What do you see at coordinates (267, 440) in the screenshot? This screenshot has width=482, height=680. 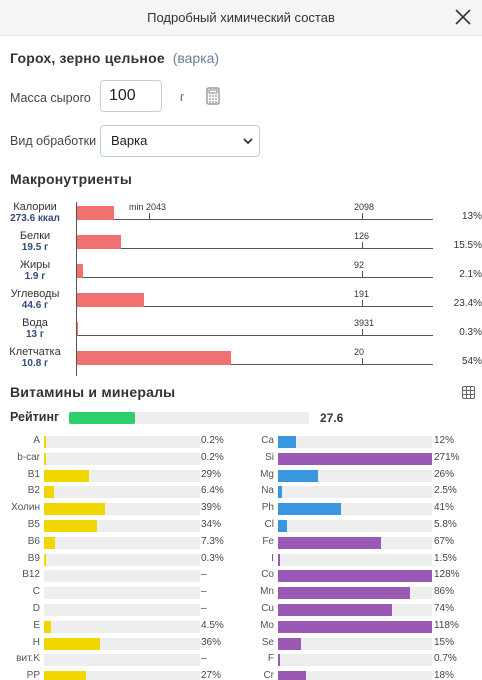 I see `nutrient-name: Ca` at bounding box center [267, 440].